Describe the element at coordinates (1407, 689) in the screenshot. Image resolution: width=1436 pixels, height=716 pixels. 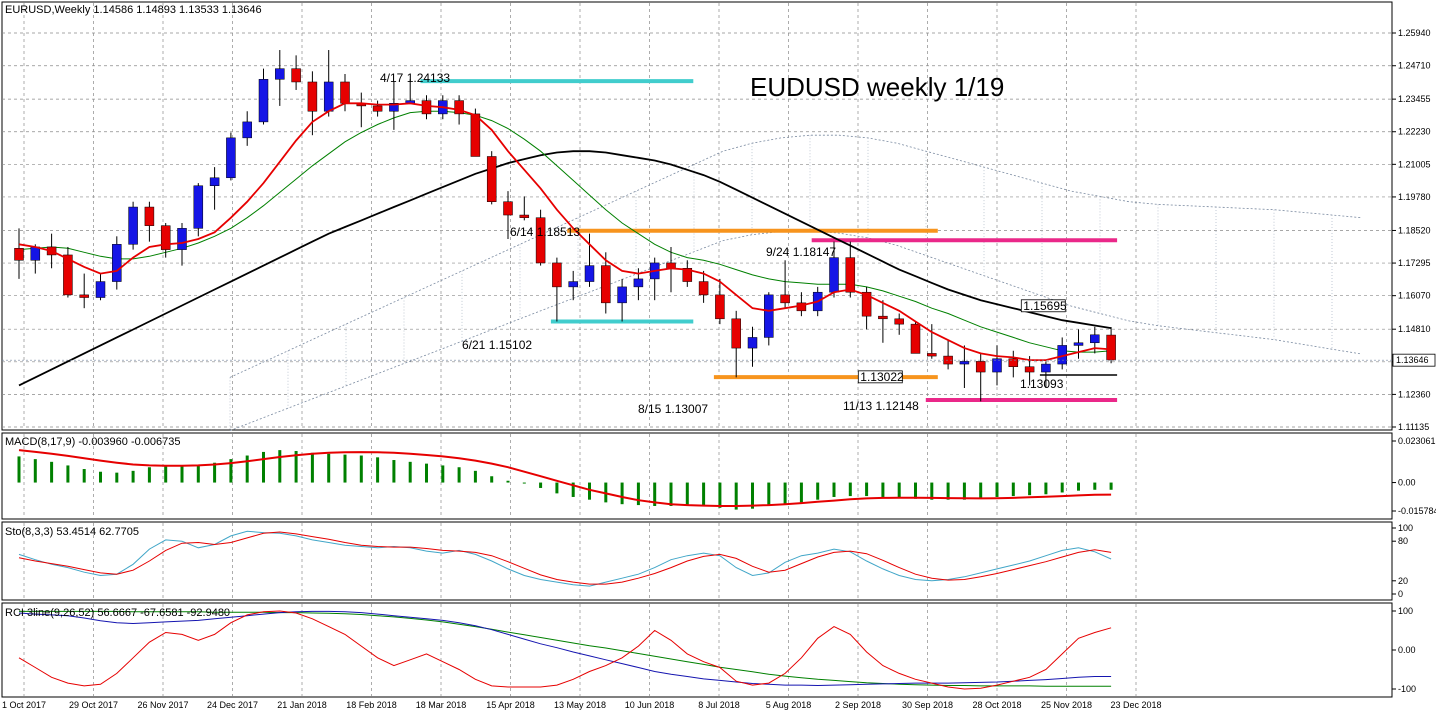
I see `rci-y-tick-label: -100` at that location.